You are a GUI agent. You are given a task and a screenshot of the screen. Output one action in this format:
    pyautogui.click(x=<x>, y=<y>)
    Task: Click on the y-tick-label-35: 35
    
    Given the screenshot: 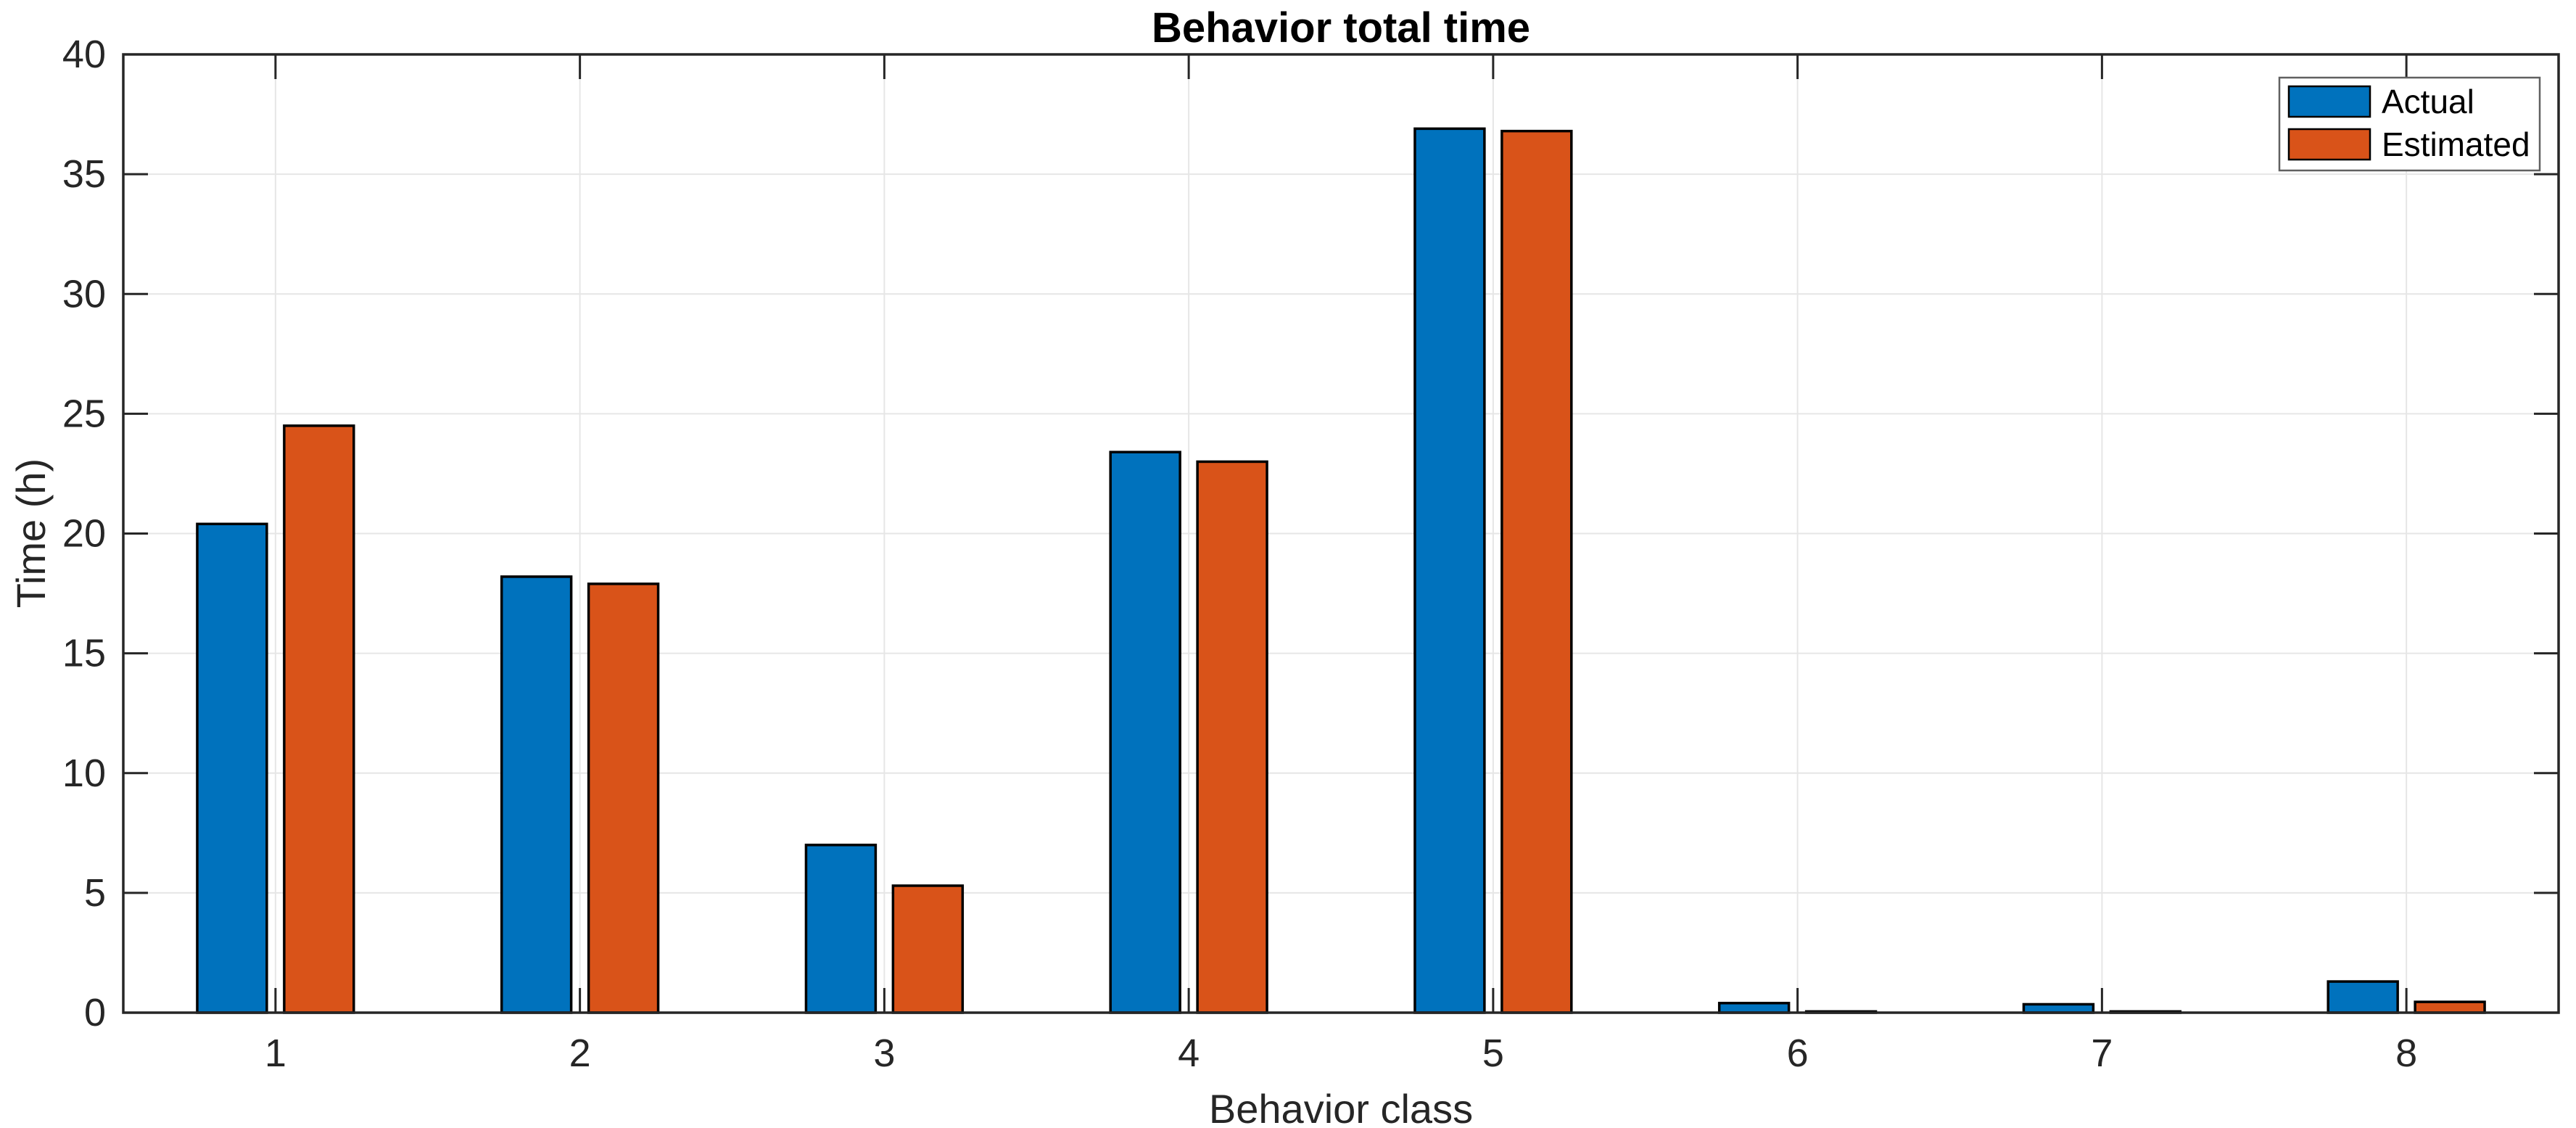 What is the action you would take?
    pyautogui.click(x=84, y=174)
    